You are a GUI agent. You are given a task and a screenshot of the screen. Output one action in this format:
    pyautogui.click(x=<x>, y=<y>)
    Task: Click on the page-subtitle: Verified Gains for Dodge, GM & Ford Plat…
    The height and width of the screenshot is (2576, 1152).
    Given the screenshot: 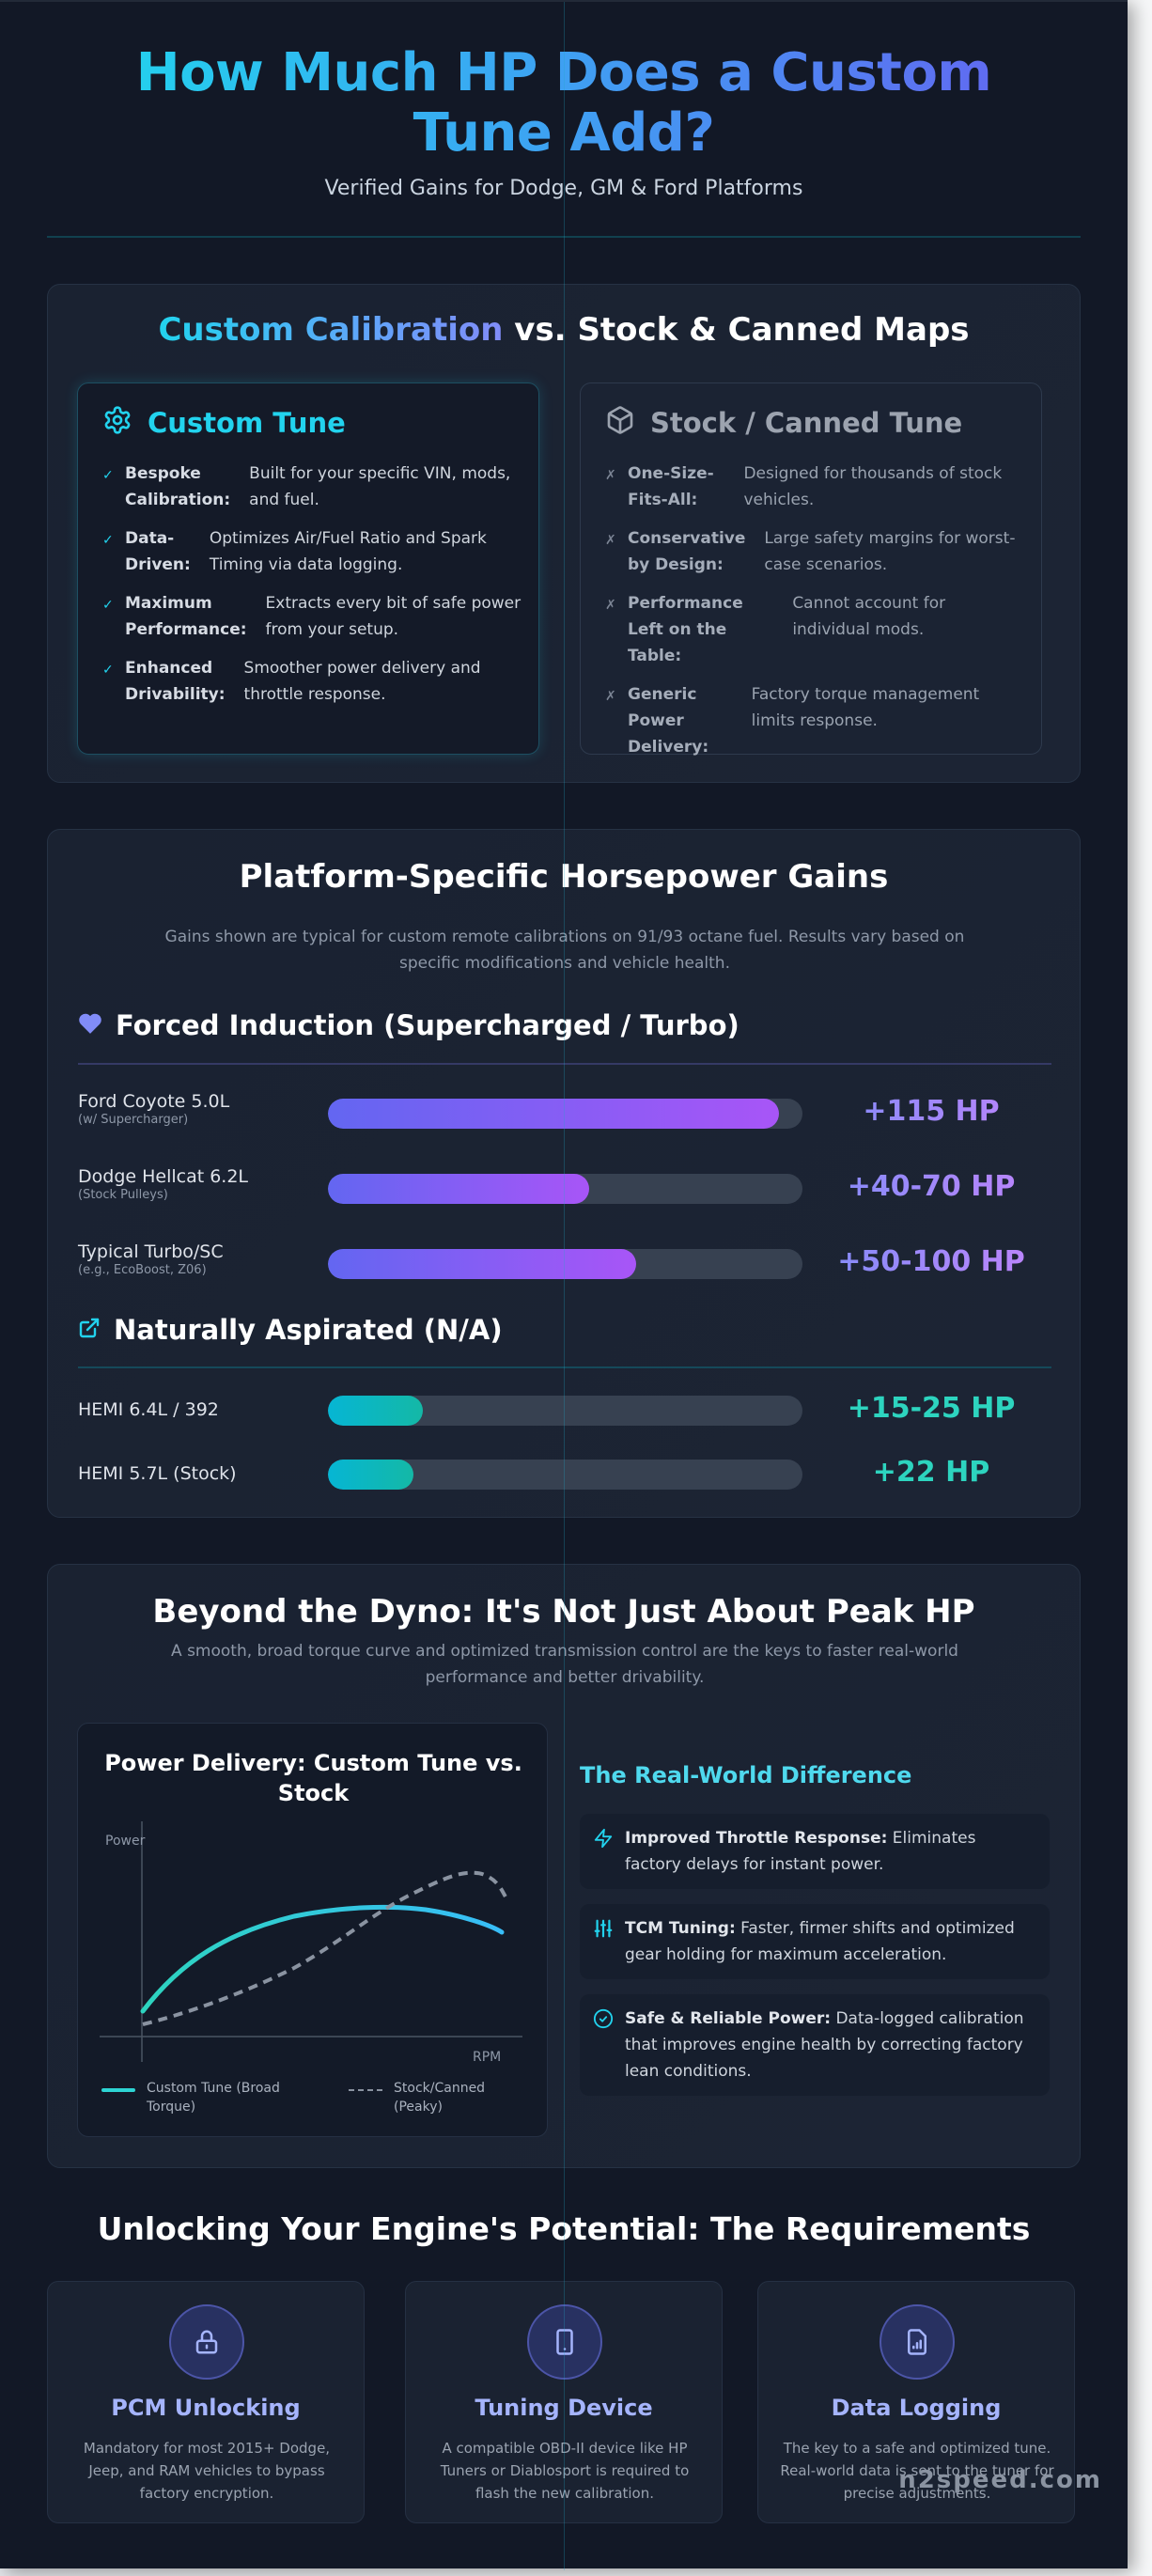 What is the action you would take?
    pyautogui.click(x=563, y=188)
    